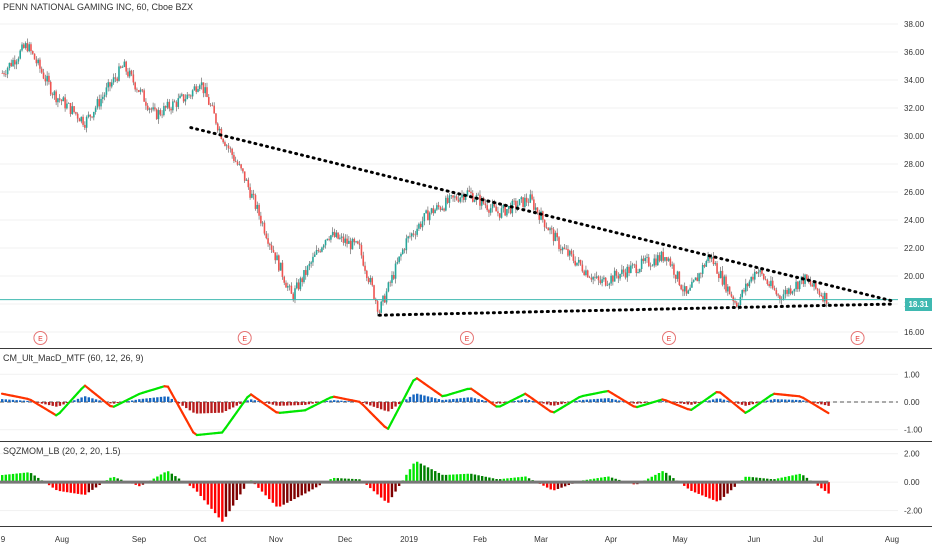  I want to click on trendline, so click(636, 309).